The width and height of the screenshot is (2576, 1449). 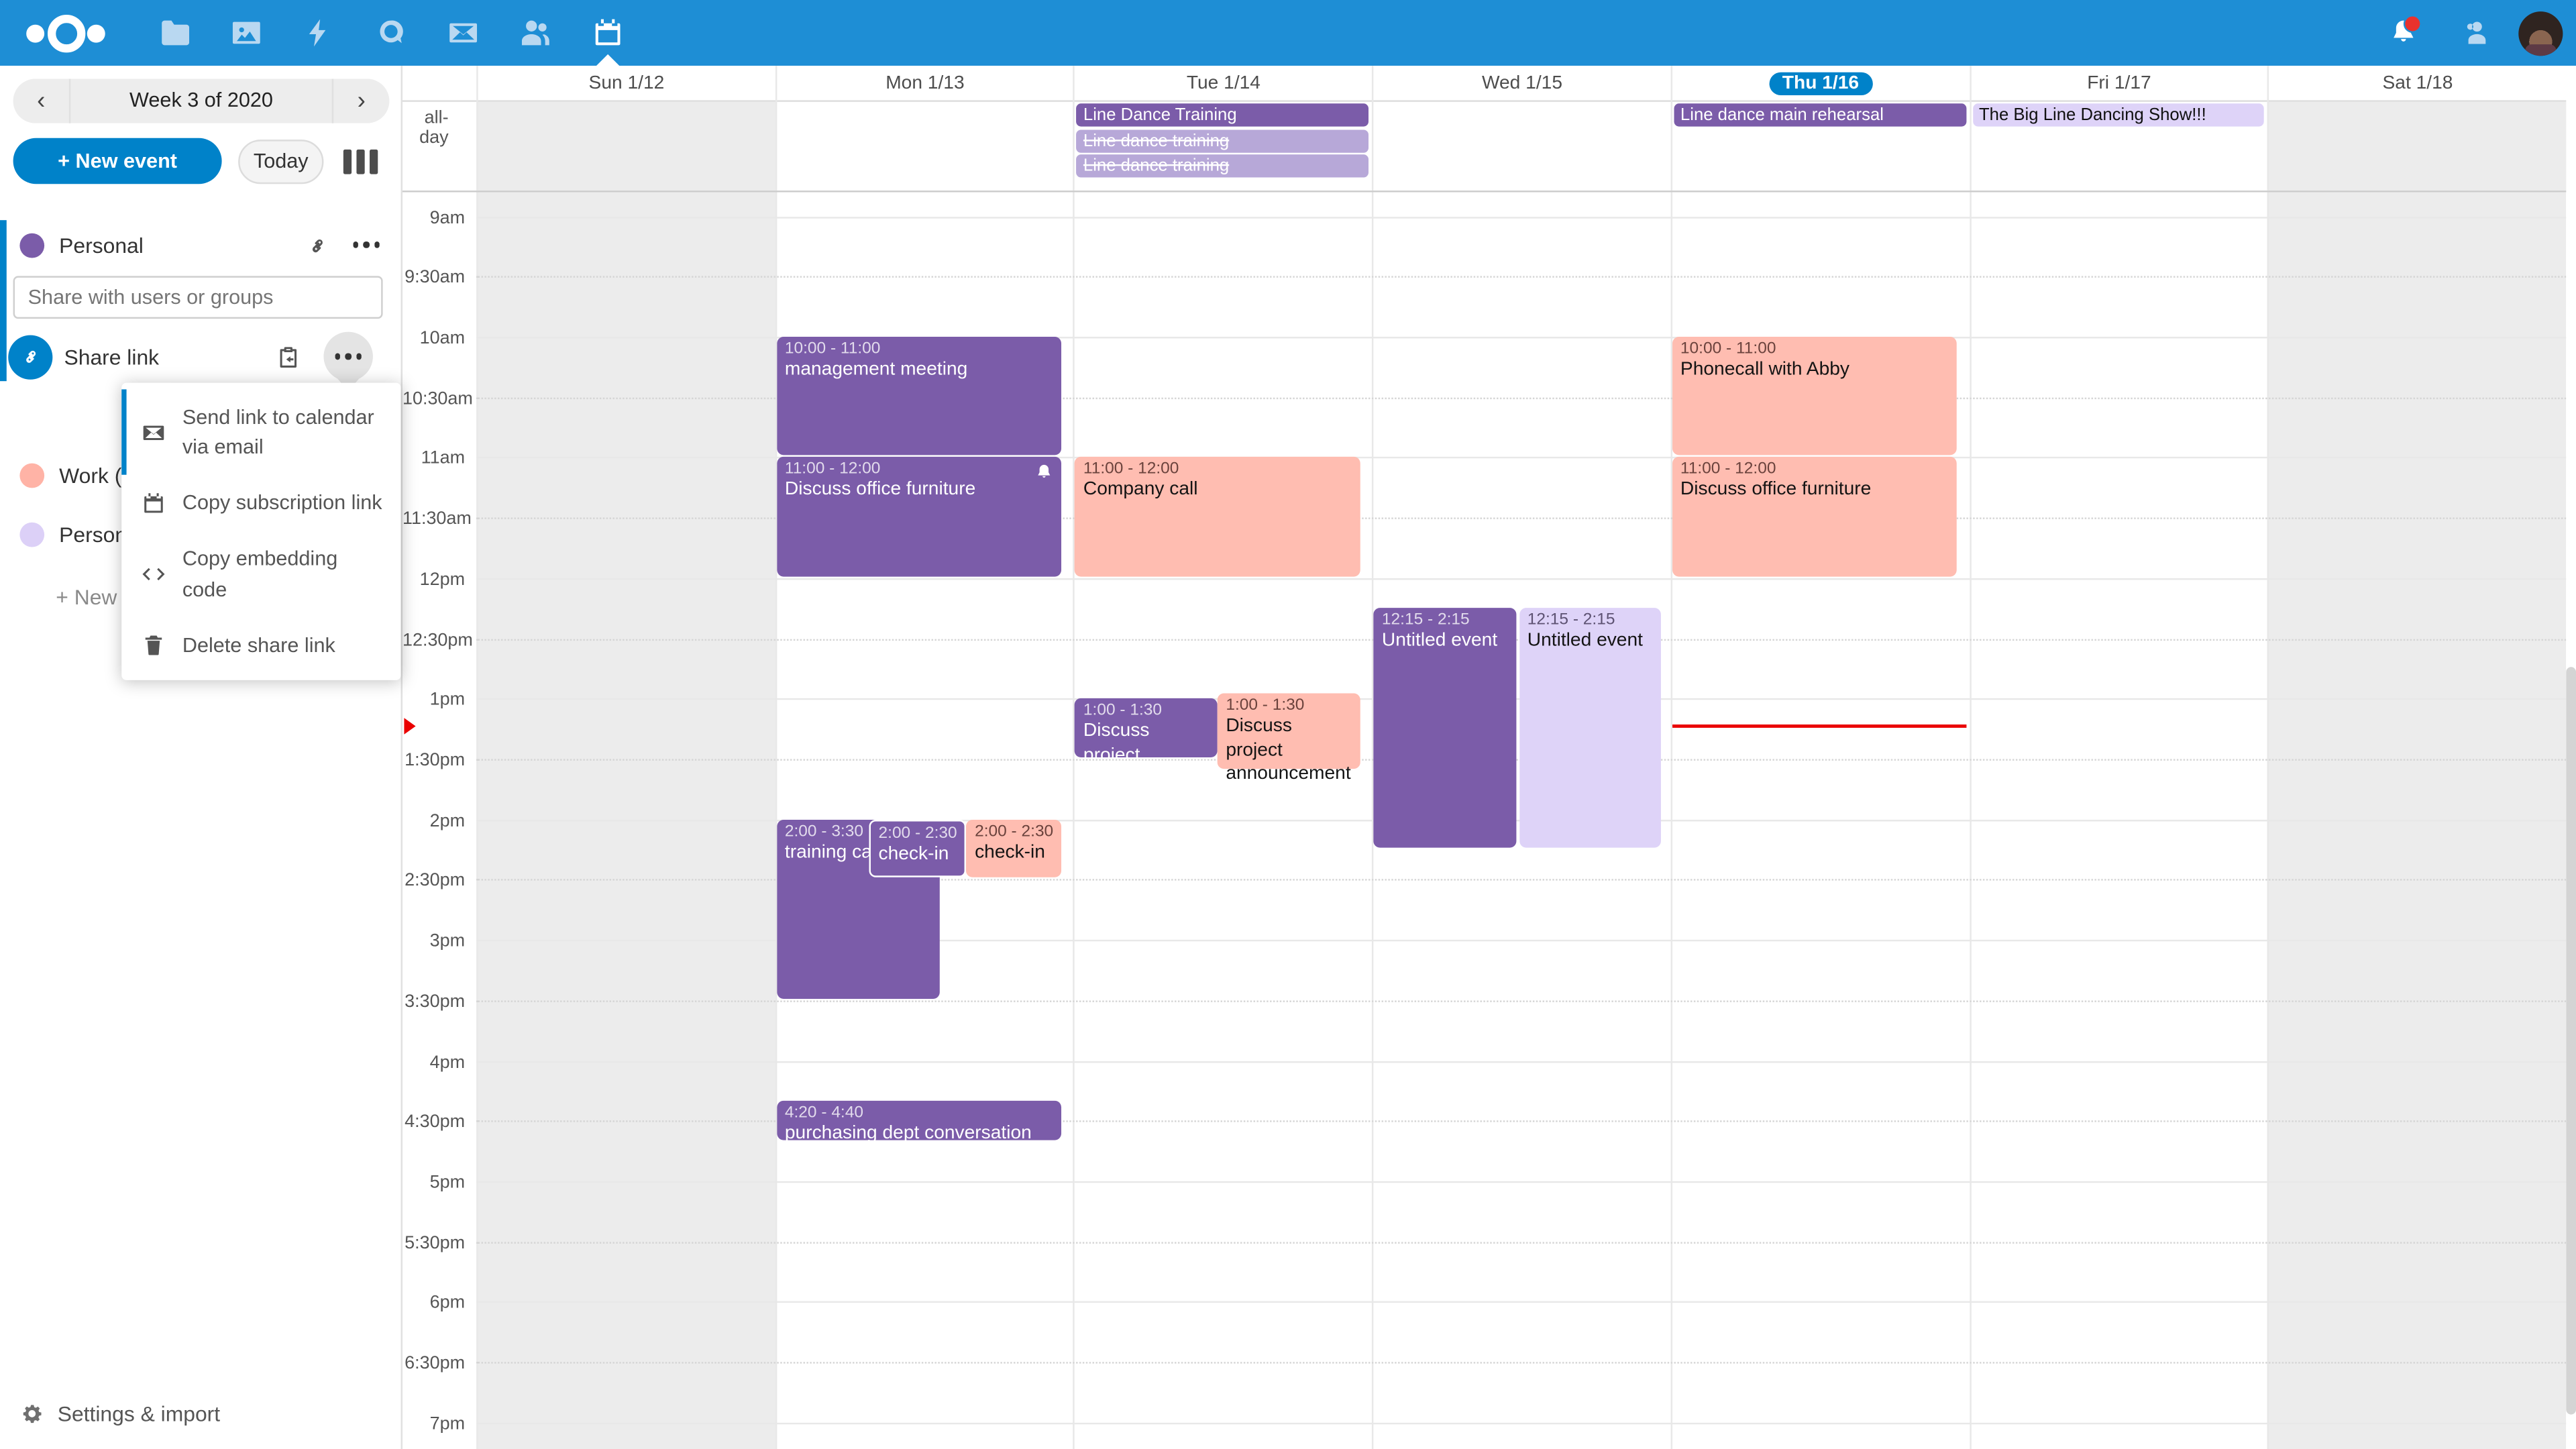 What do you see at coordinates (201, 361) in the screenshot?
I see `share-link-row: Share link` at bounding box center [201, 361].